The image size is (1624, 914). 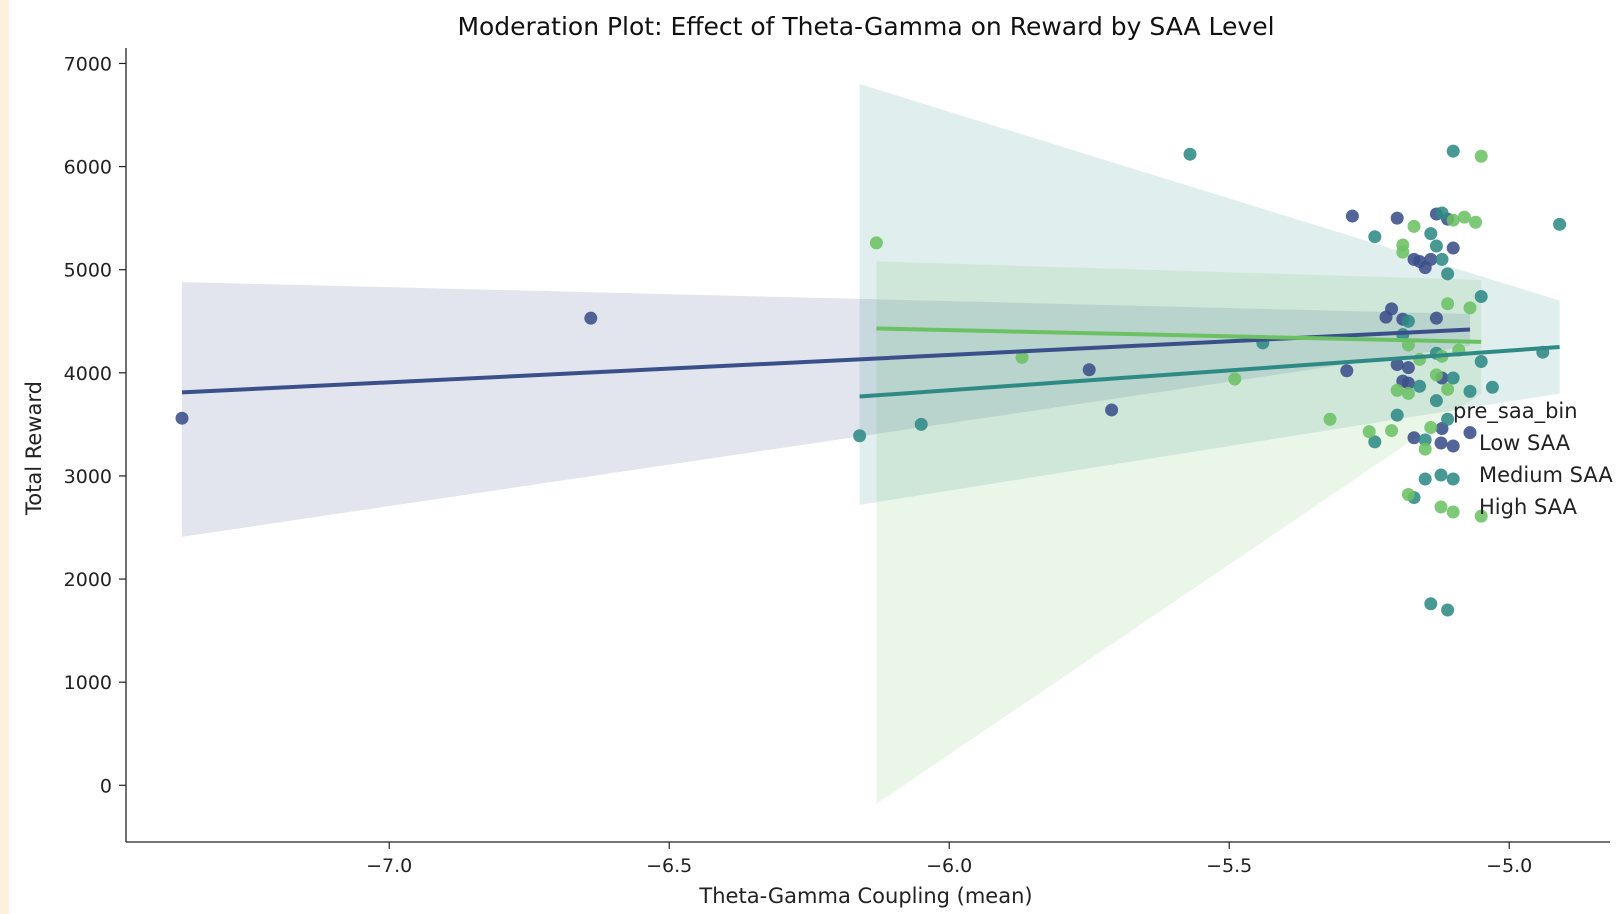 I want to click on x-axis-ticks: −7.0 −6.5 −6.0 −5.5 −5.0, so click(x=949, y=859).